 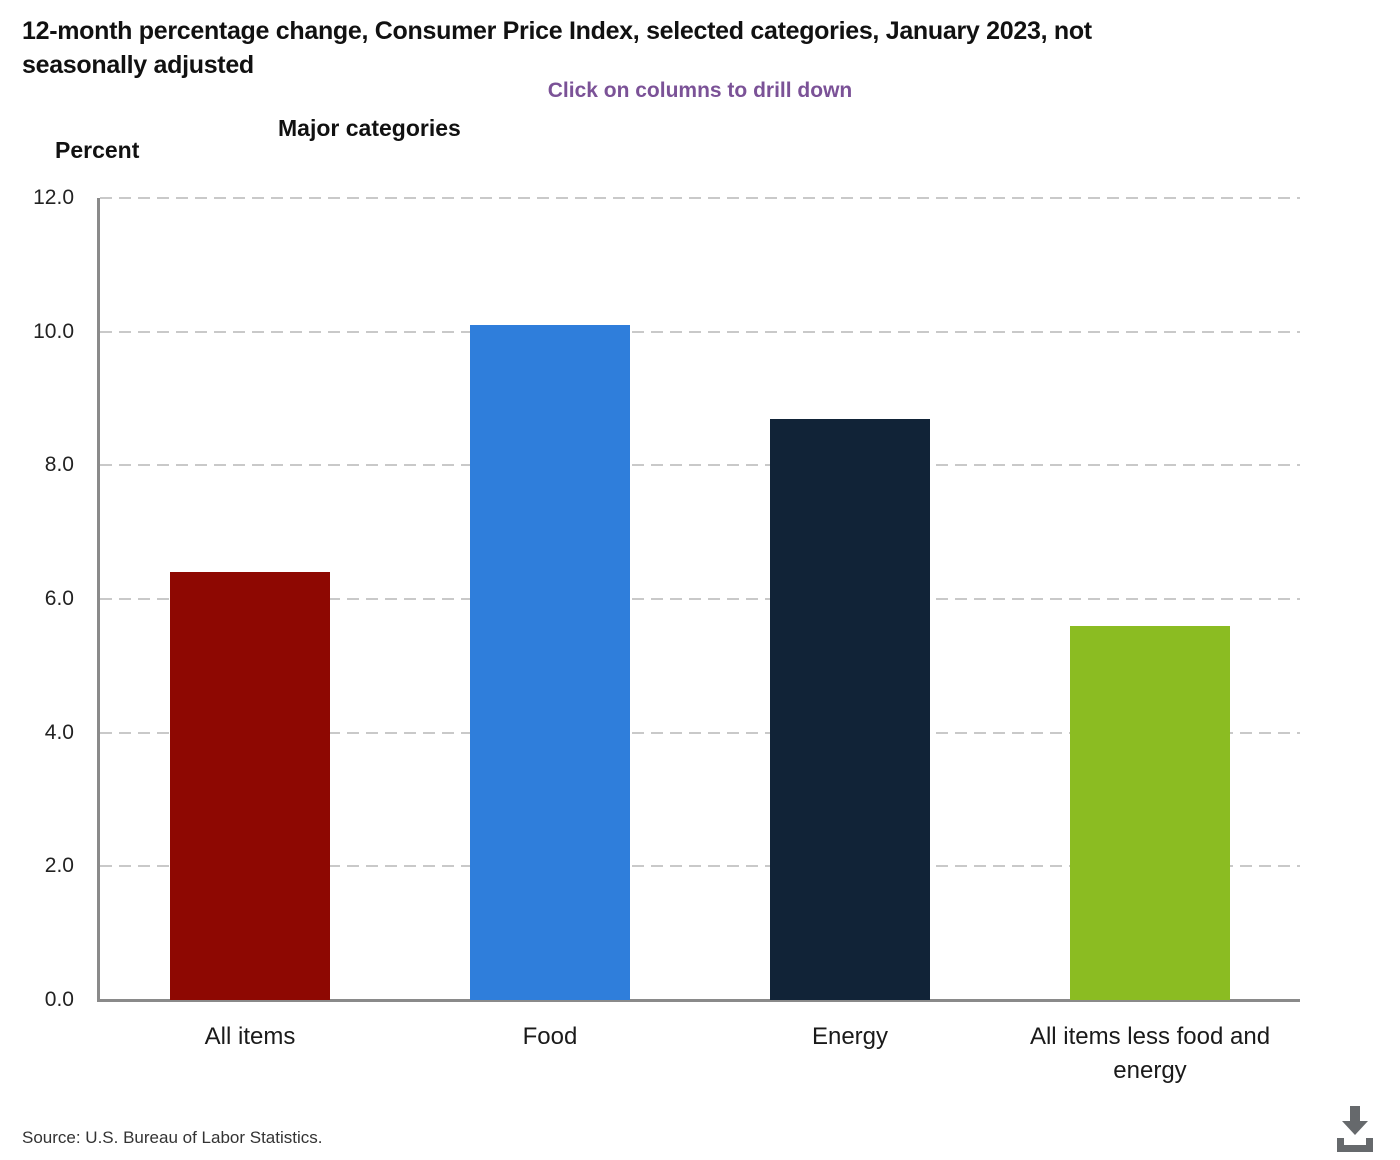 What do you see at coordinates (1150, 813) in the screenshot?
I see `bar-all-items-less-food-and-energy` at bounding box center [1150, 813].